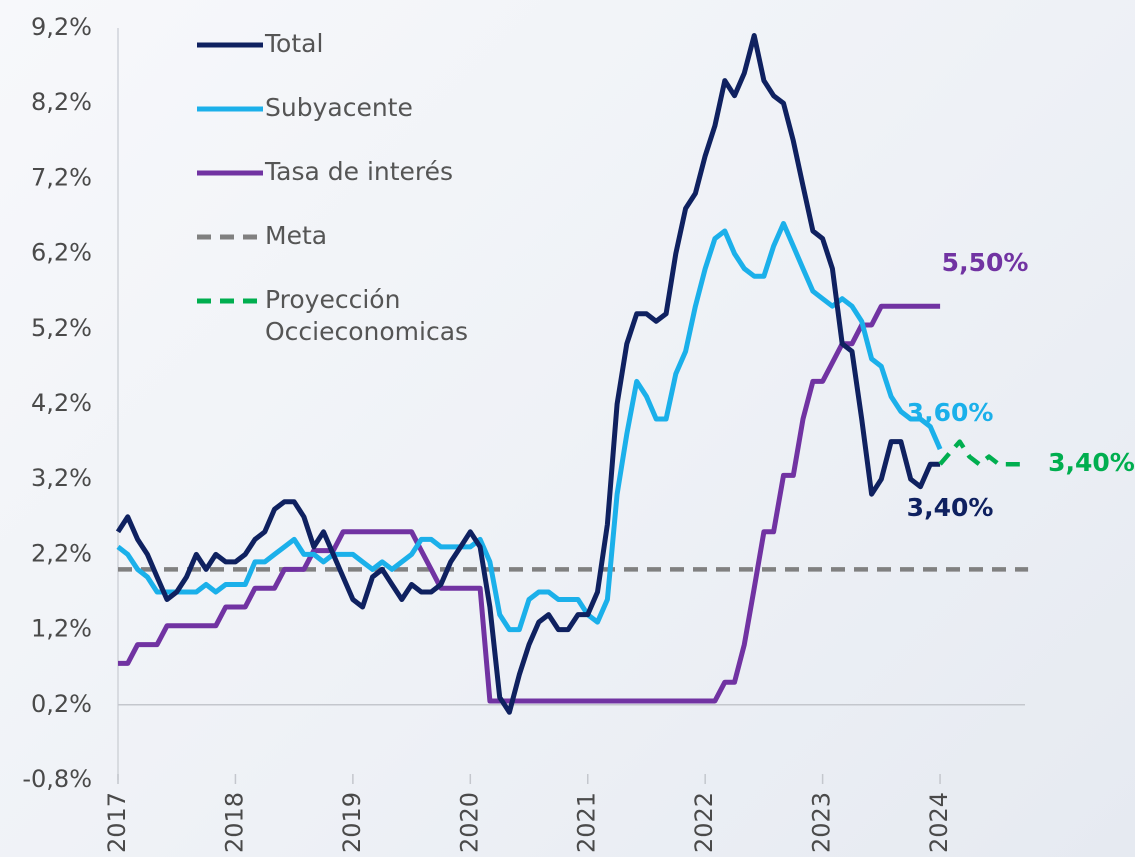 The image size is (1135, 857). Describe the element at coordinates (359, 171) in the screenshot. I see `legend-label: Tasa de interés` at that location.